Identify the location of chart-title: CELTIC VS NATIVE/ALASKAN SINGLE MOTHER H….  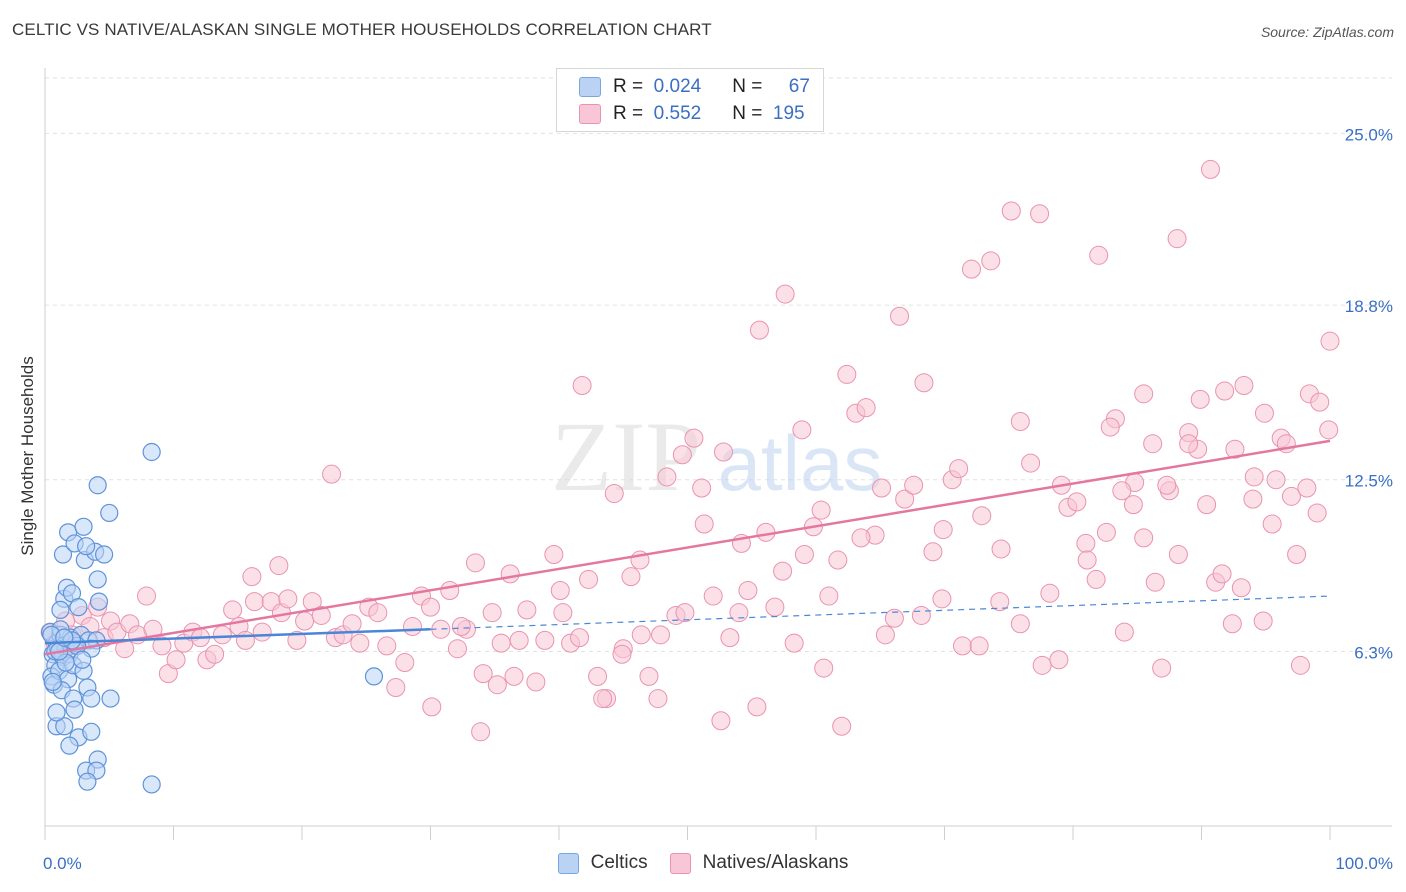
(362, 29).